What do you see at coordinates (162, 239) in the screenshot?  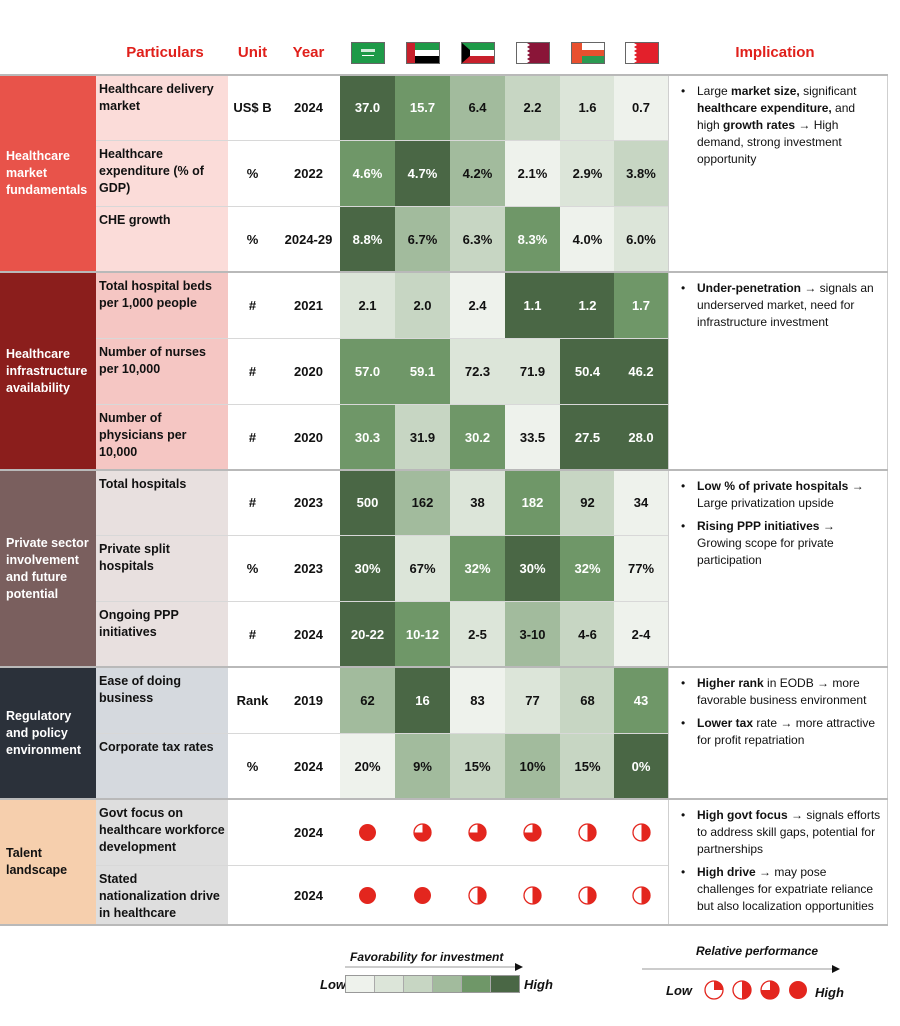 I see `particular-label: CHE growth` at bounding box center [162, 239].